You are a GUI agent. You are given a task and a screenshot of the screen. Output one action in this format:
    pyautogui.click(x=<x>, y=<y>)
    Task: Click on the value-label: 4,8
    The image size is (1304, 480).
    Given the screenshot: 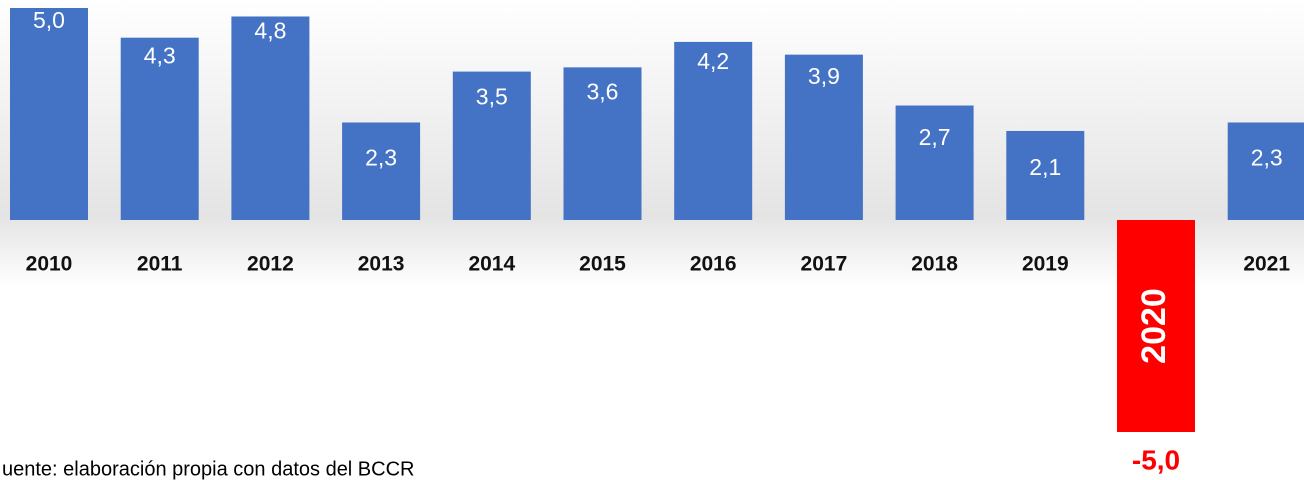 What is the action you would take?
    pyautogui.click(x=270, y=30)
    